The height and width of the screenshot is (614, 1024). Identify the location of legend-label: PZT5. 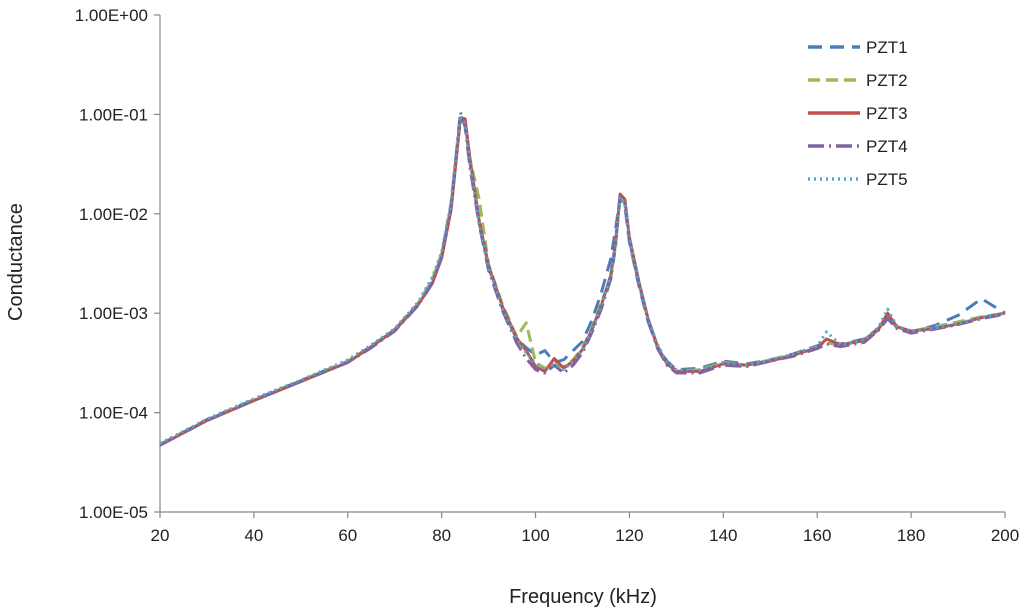
(887, 179).